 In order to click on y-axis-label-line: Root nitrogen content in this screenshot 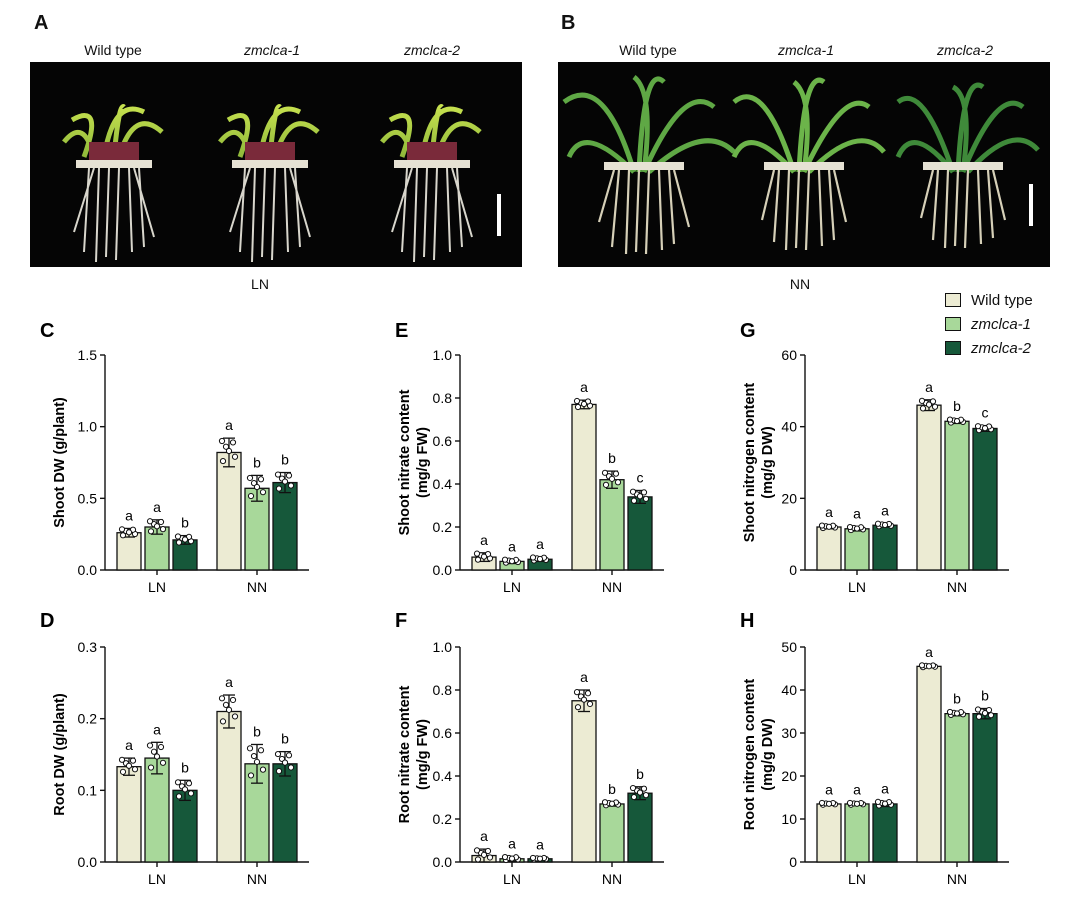, I will do `click(750, 755)`.